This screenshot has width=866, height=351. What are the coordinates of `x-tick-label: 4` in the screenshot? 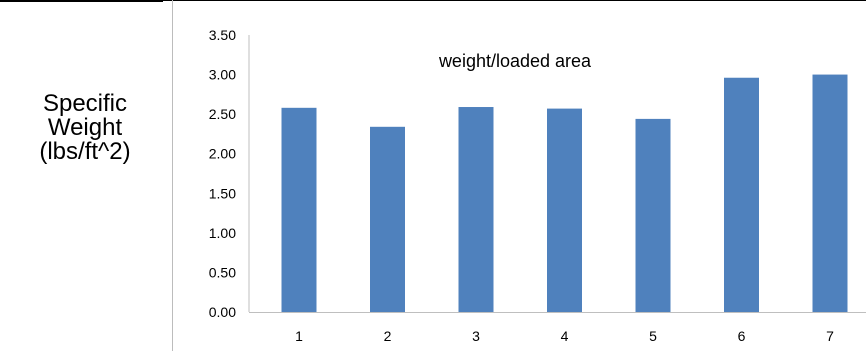 It's located at (565, 336).